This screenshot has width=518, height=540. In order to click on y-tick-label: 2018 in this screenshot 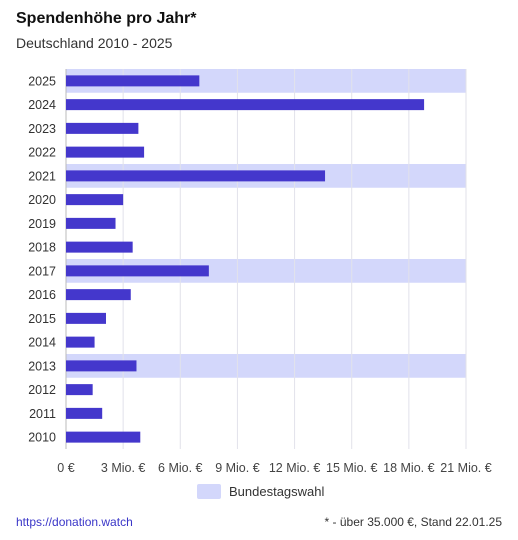, I will do `click(42, 248)`.